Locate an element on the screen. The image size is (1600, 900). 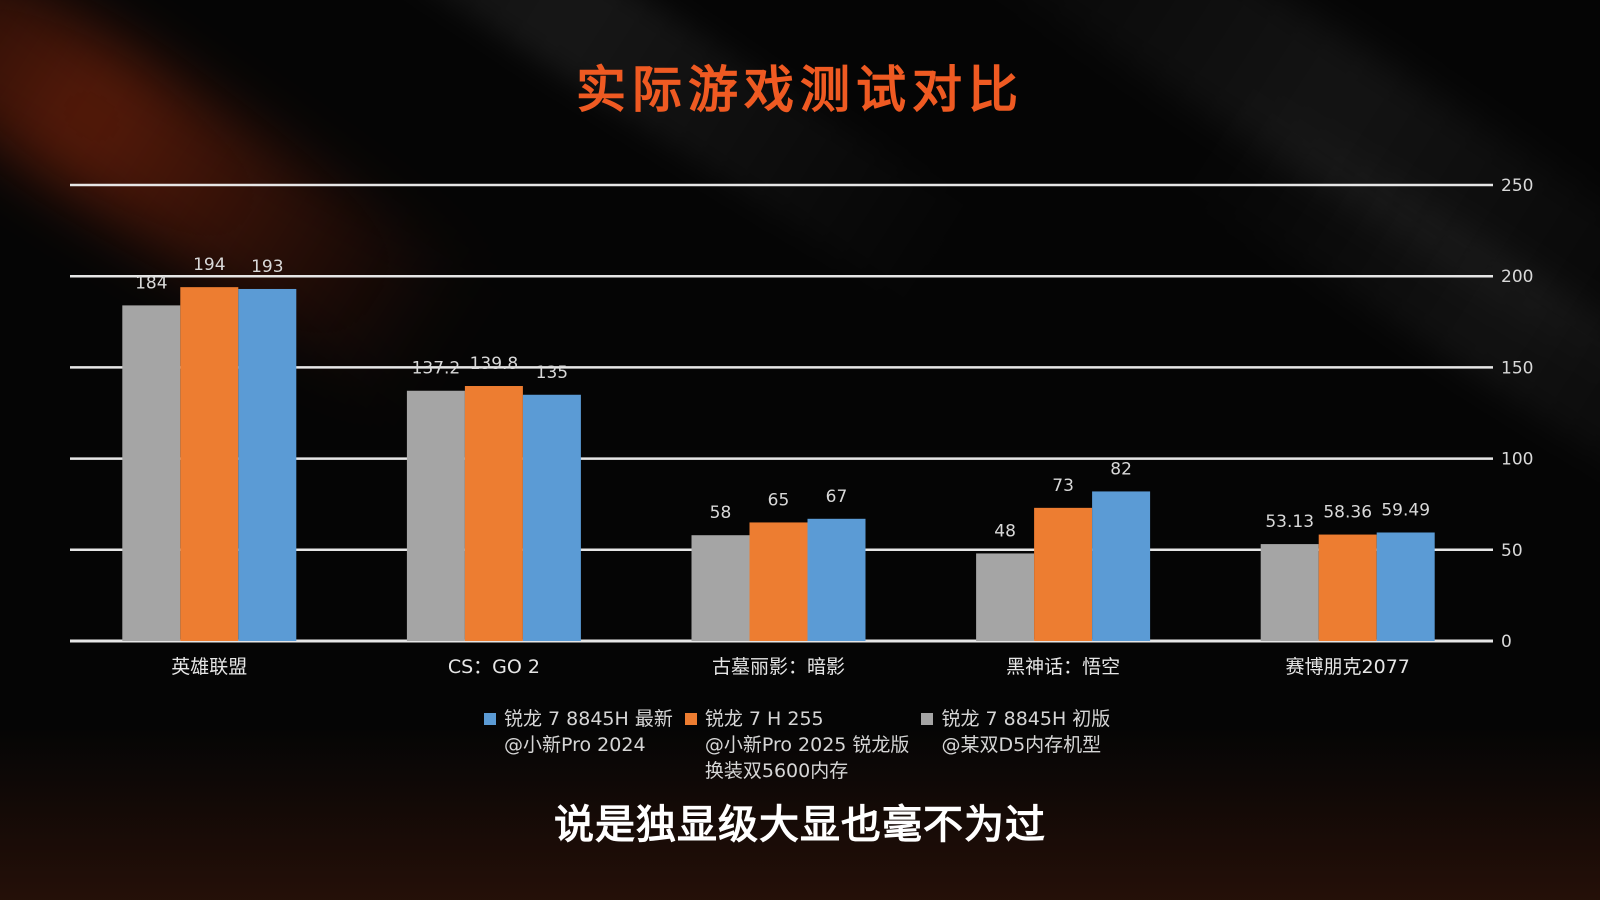
data-label: 58 is located at coordinates (721, 513).